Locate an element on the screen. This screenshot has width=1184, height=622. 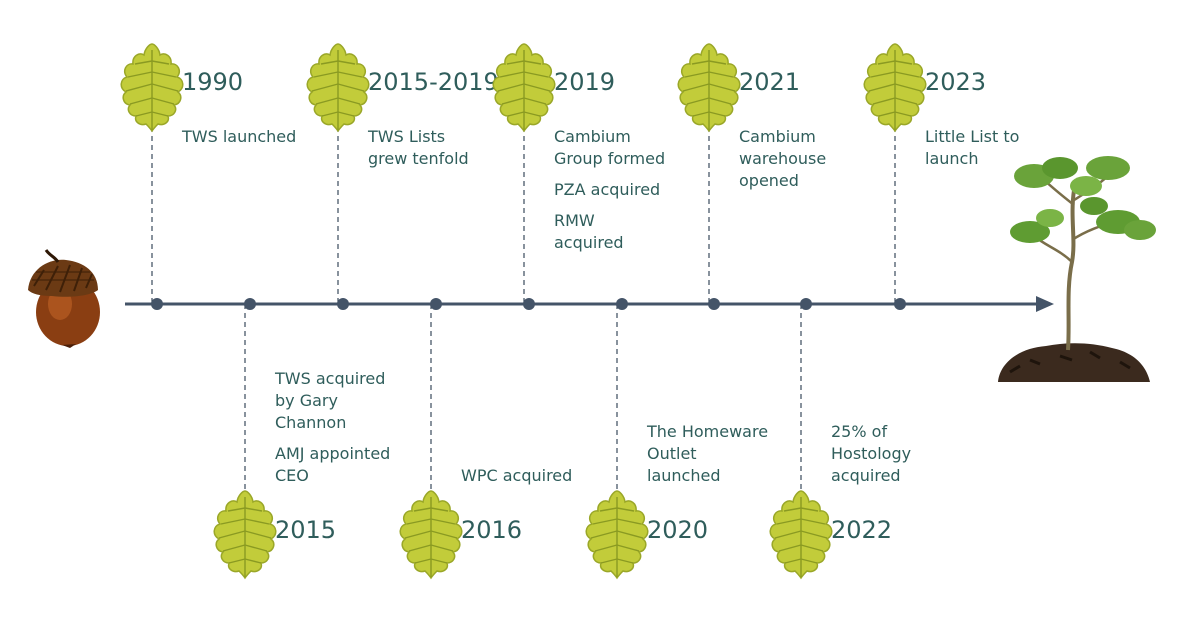
milestone-event: The Homeware Outlet launched is located at coordinates (707, 453).